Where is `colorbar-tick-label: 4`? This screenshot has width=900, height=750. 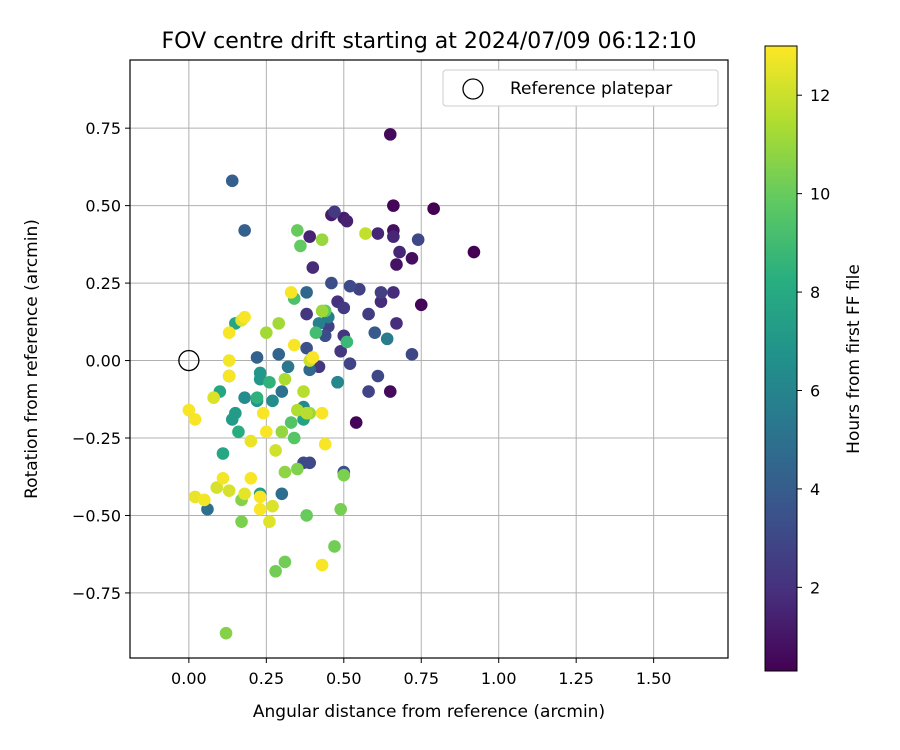 colorbar-tick-label: 4 is located at coordinates (815, 489).